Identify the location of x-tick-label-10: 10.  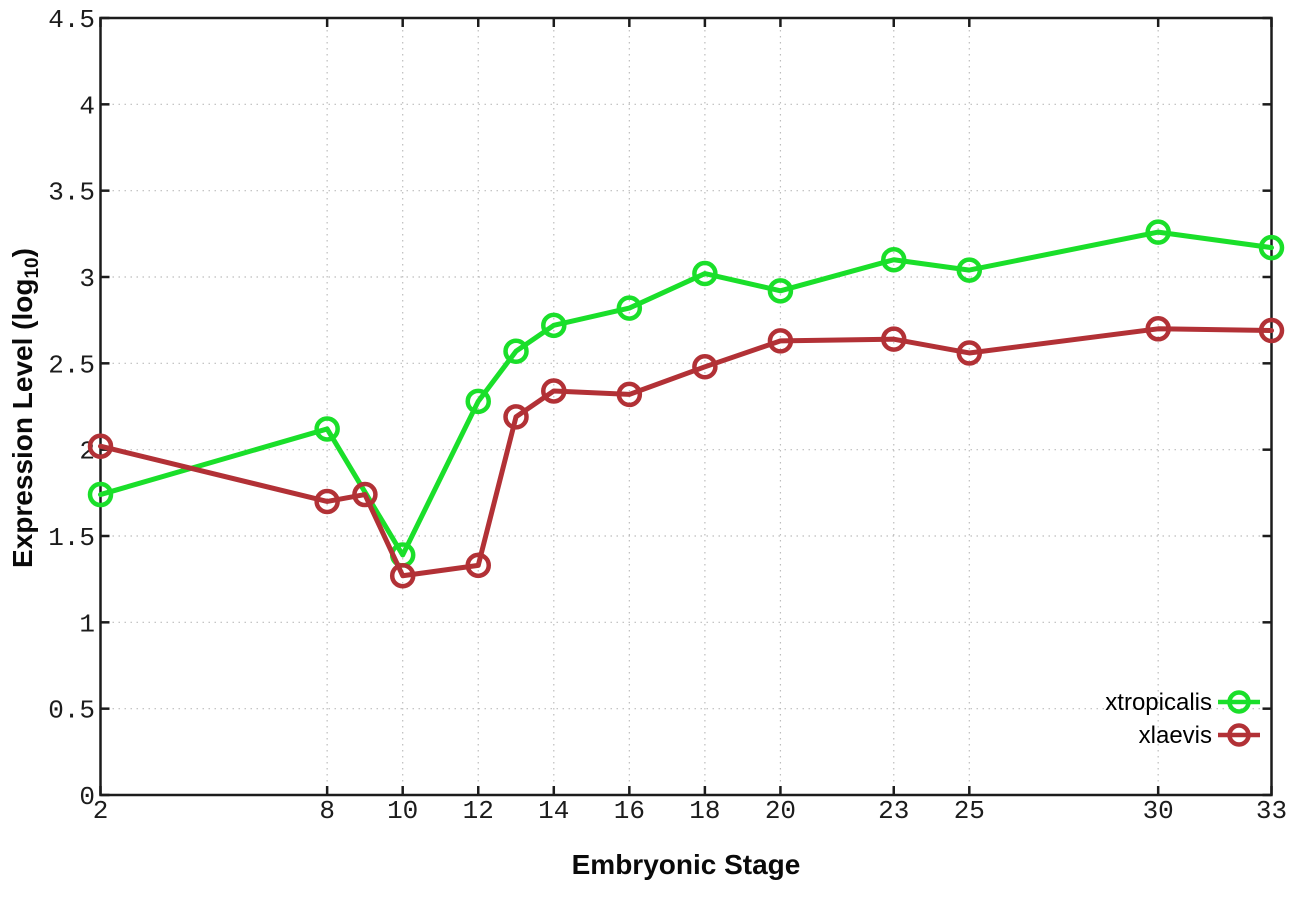
(402, 811).